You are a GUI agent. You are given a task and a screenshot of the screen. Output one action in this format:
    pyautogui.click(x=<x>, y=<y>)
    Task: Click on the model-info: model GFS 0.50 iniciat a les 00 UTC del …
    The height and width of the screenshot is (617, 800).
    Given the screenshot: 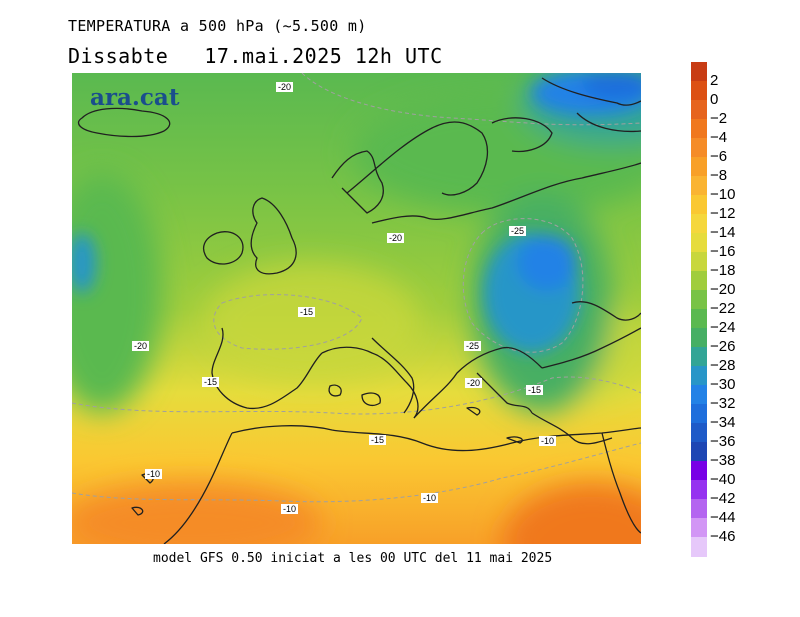 What is the action you would take?
    pyautogui.click(x=353, y=558)
    